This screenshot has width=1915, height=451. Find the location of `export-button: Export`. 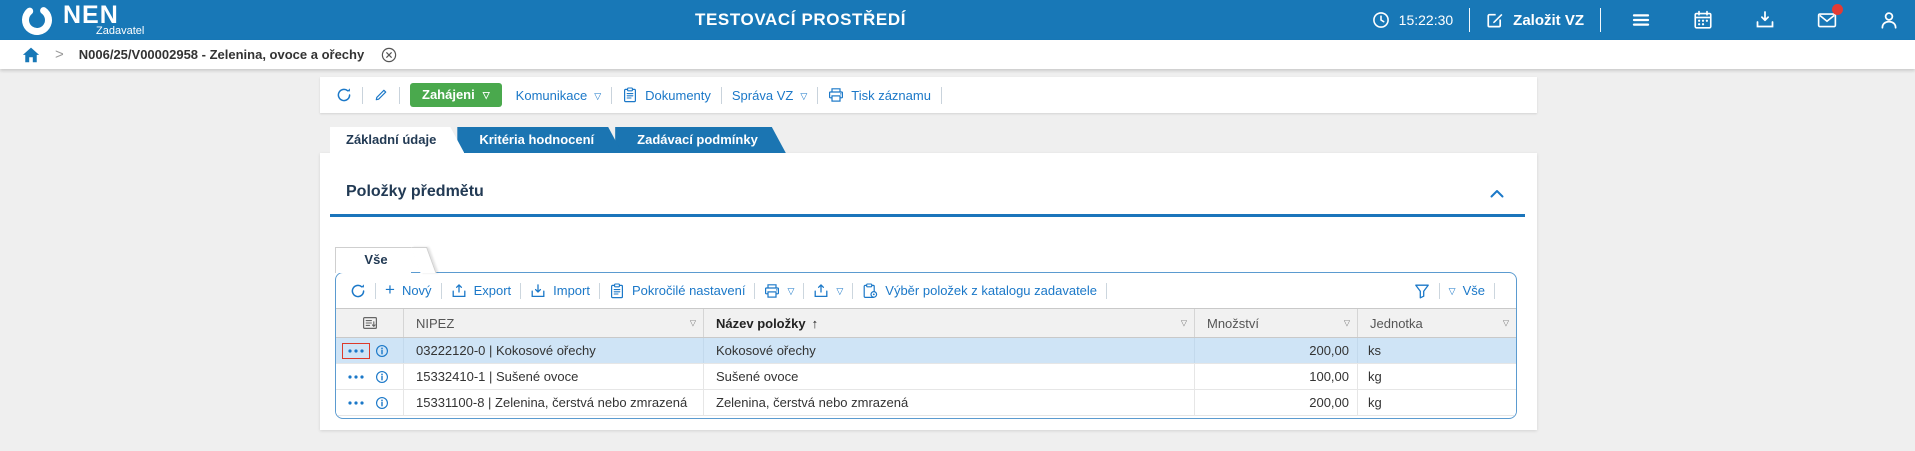

export-button: Export is located at coordinates (481, 291).